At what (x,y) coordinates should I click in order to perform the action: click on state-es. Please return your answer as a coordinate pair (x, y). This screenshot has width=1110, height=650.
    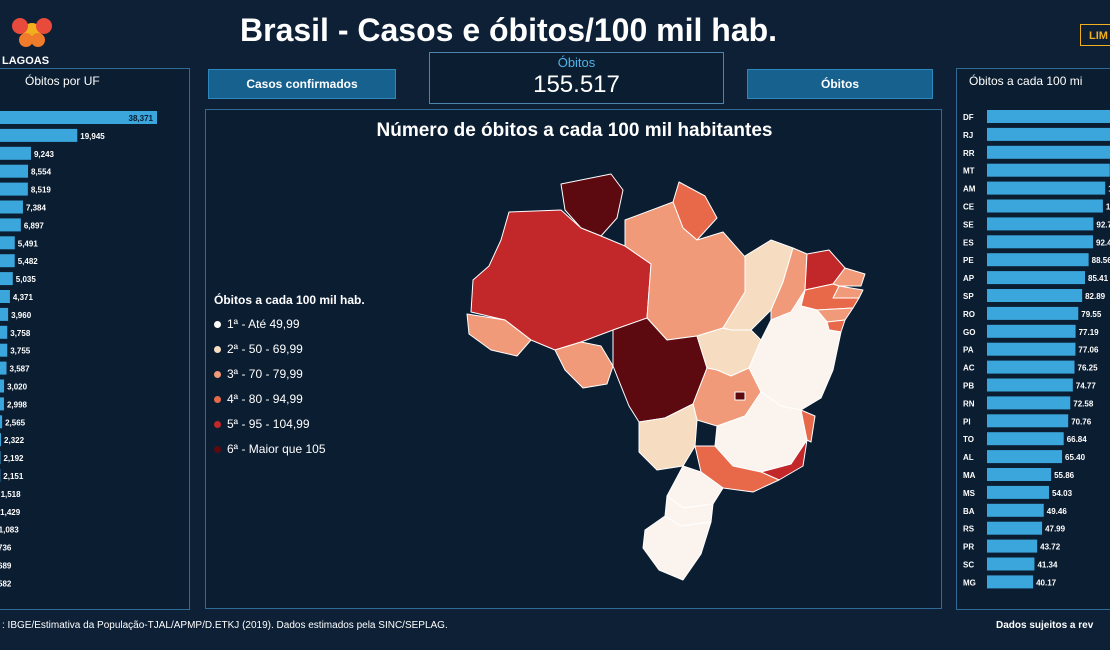
    Looking at the image, I should click on (808, 426).